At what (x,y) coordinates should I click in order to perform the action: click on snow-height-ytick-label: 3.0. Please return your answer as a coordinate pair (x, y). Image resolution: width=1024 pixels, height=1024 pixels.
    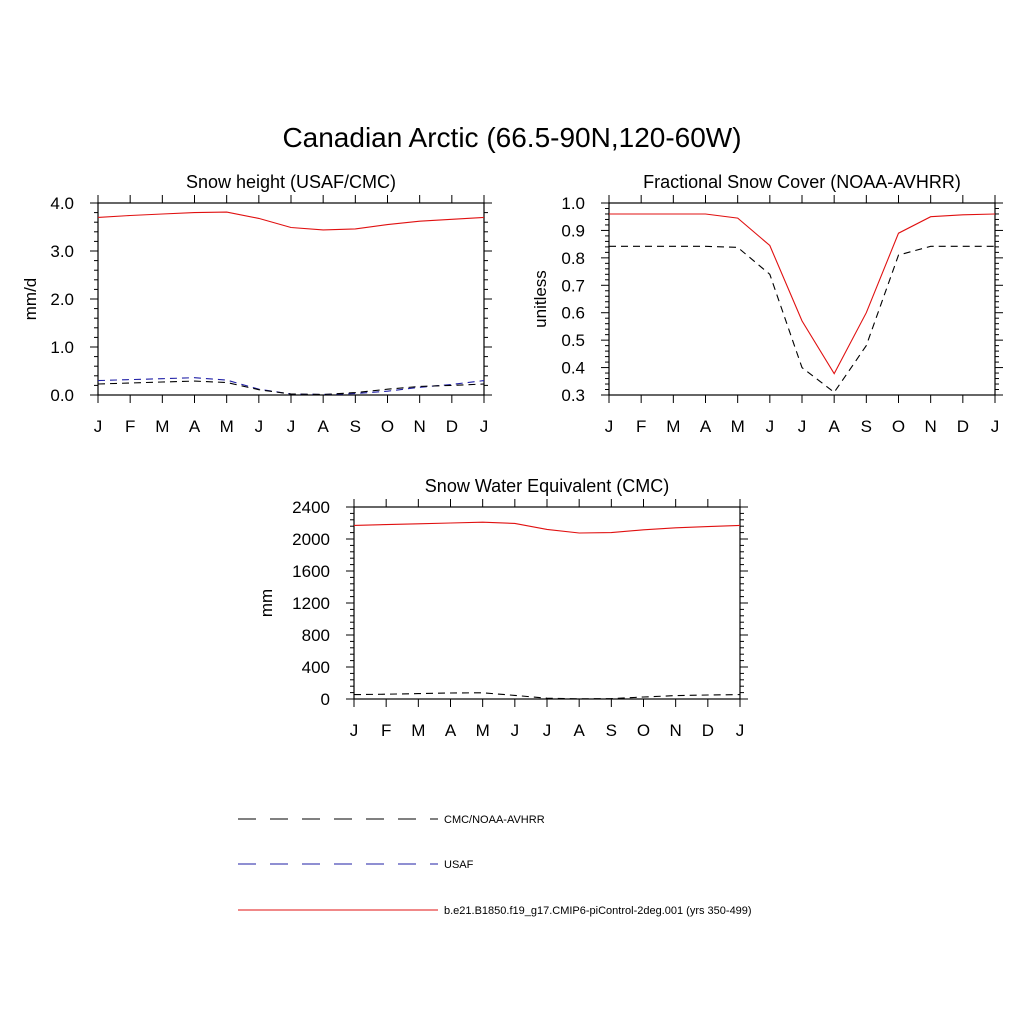
    Looking at the image, I should click on (62, 251).